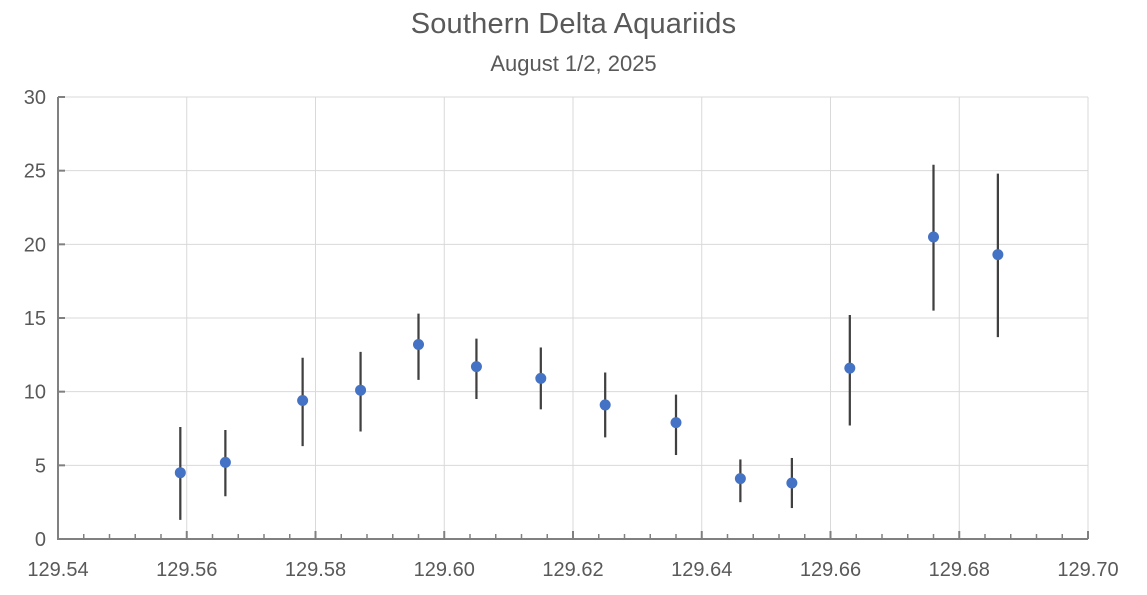  I want to click on x-tick-label: 129.58, so click(315, 570).